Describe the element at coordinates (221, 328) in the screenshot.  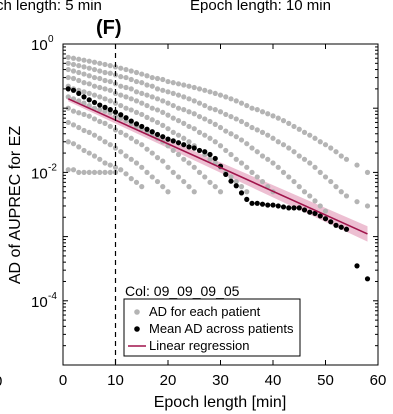
I see `legend-label-mean: Mean AD across patients` at that location.